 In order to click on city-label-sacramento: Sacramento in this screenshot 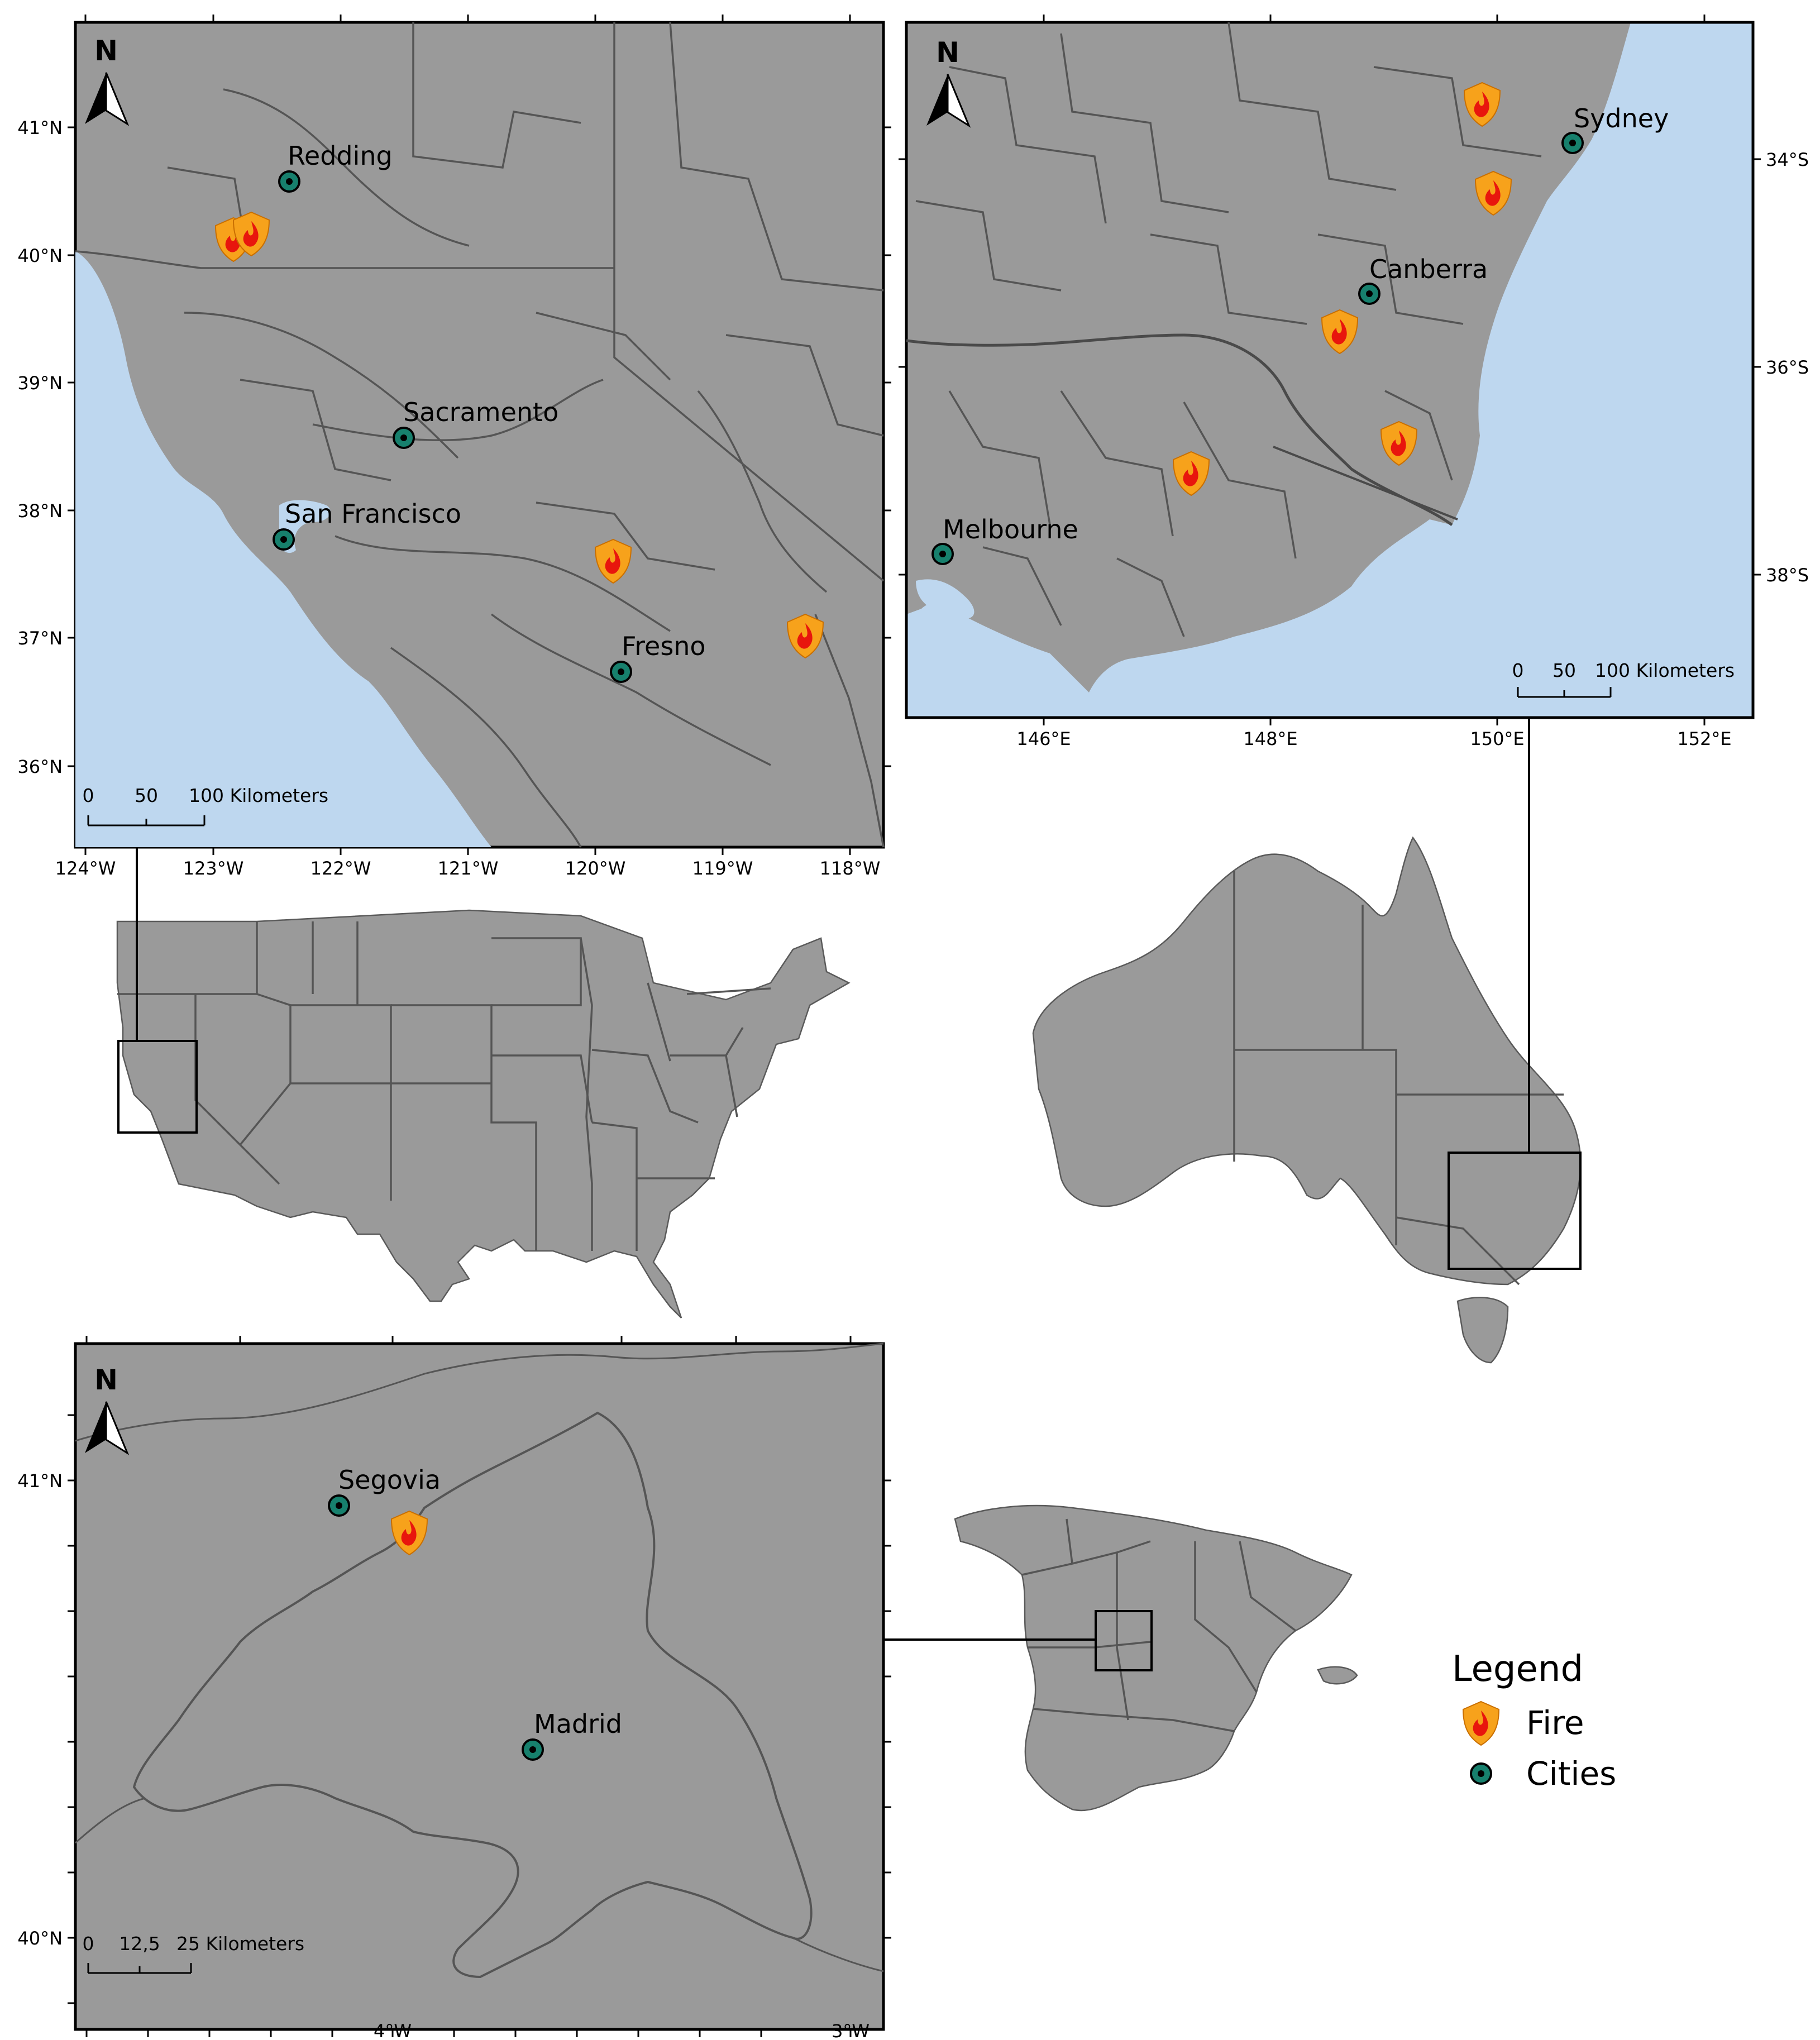, I will do `click(481, 412)`.